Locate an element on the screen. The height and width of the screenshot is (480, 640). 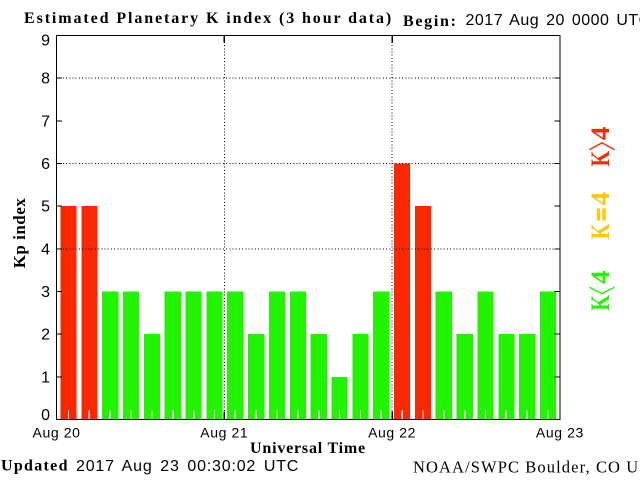
svg-text: 2017 Aug 20 0000 UTC is located at coordinates (553, 20).